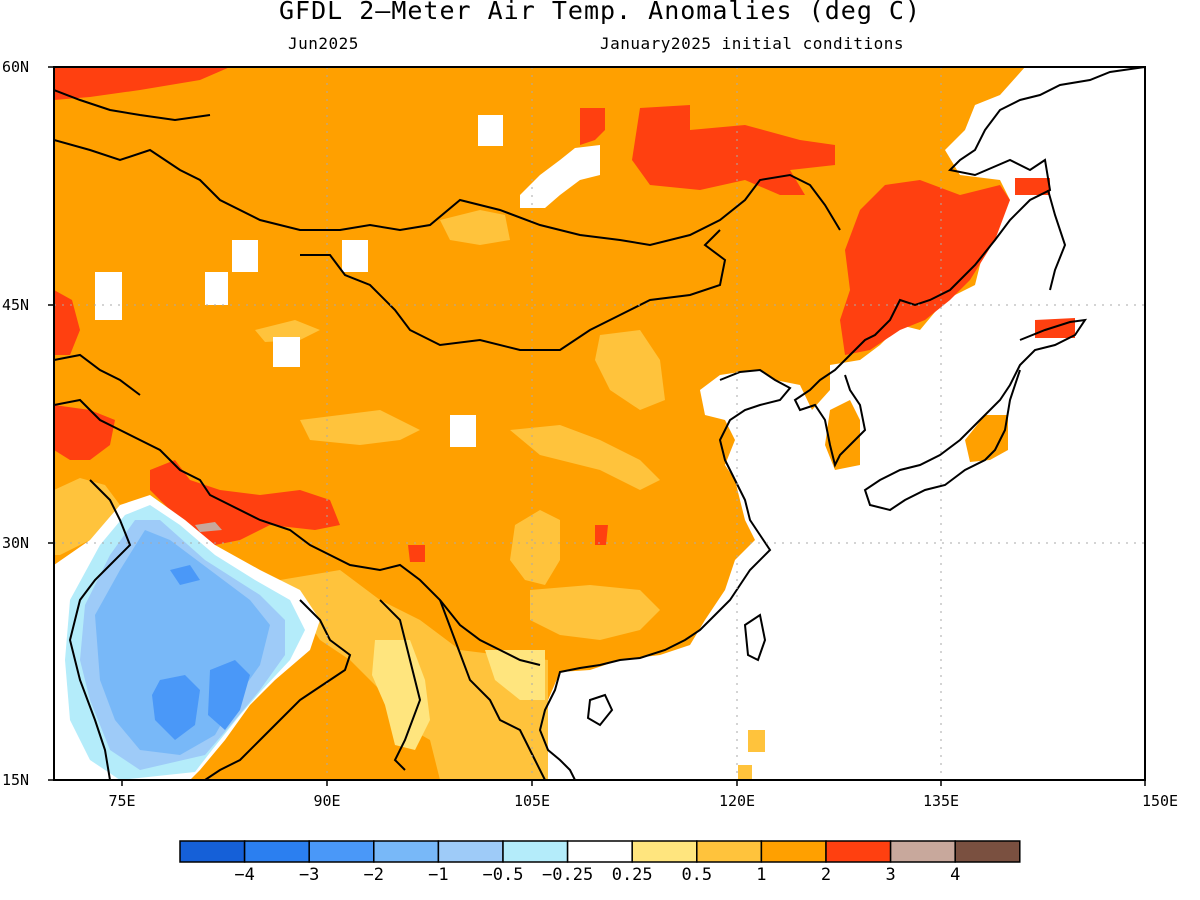 The height and width of the screenshot is (900, 1200). What do you see at coordinates (1055, 328) in the screenshot?
I see `anomaly-red-hokkaido` at bounding box center [1055, 328].